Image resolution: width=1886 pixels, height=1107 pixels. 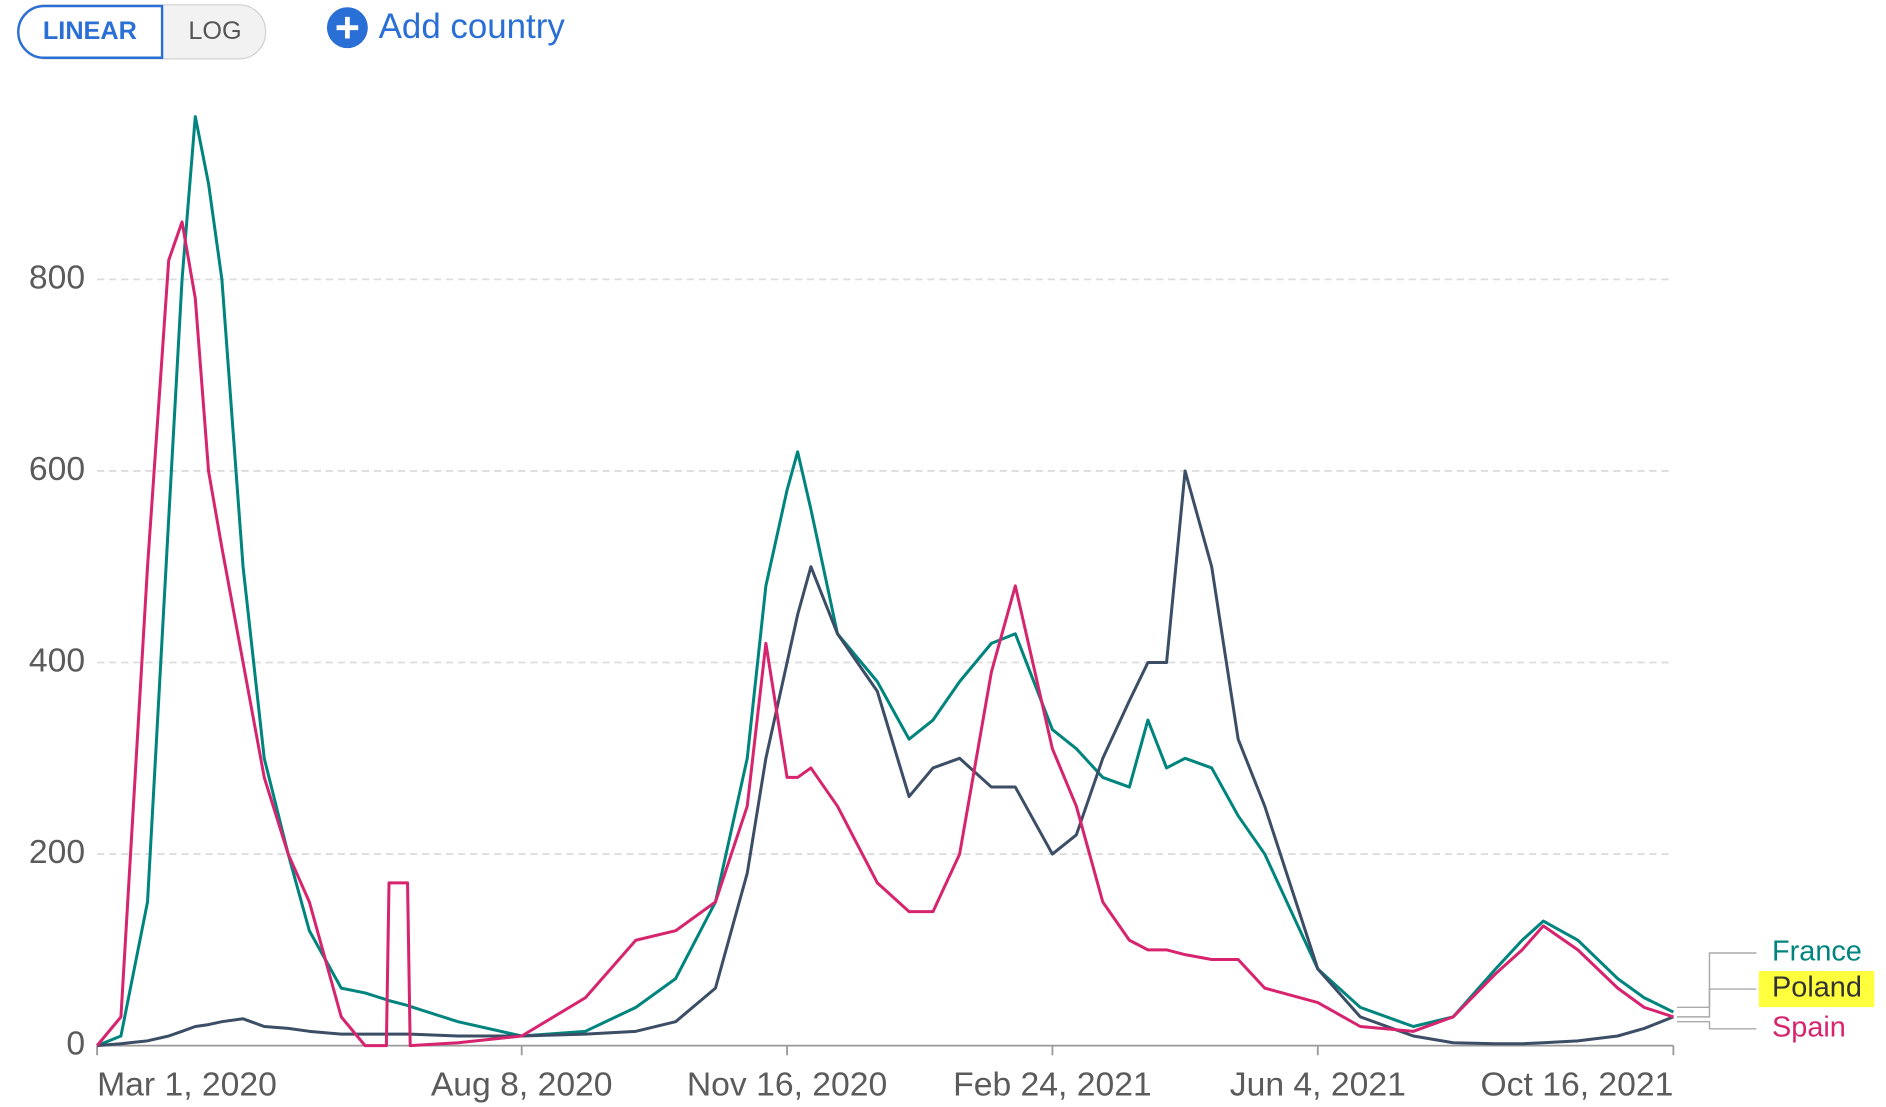 What do you see at coordinates (214, 31) in the screenshot?
I see `log-label: LOG` at bounding box center [214, 31].